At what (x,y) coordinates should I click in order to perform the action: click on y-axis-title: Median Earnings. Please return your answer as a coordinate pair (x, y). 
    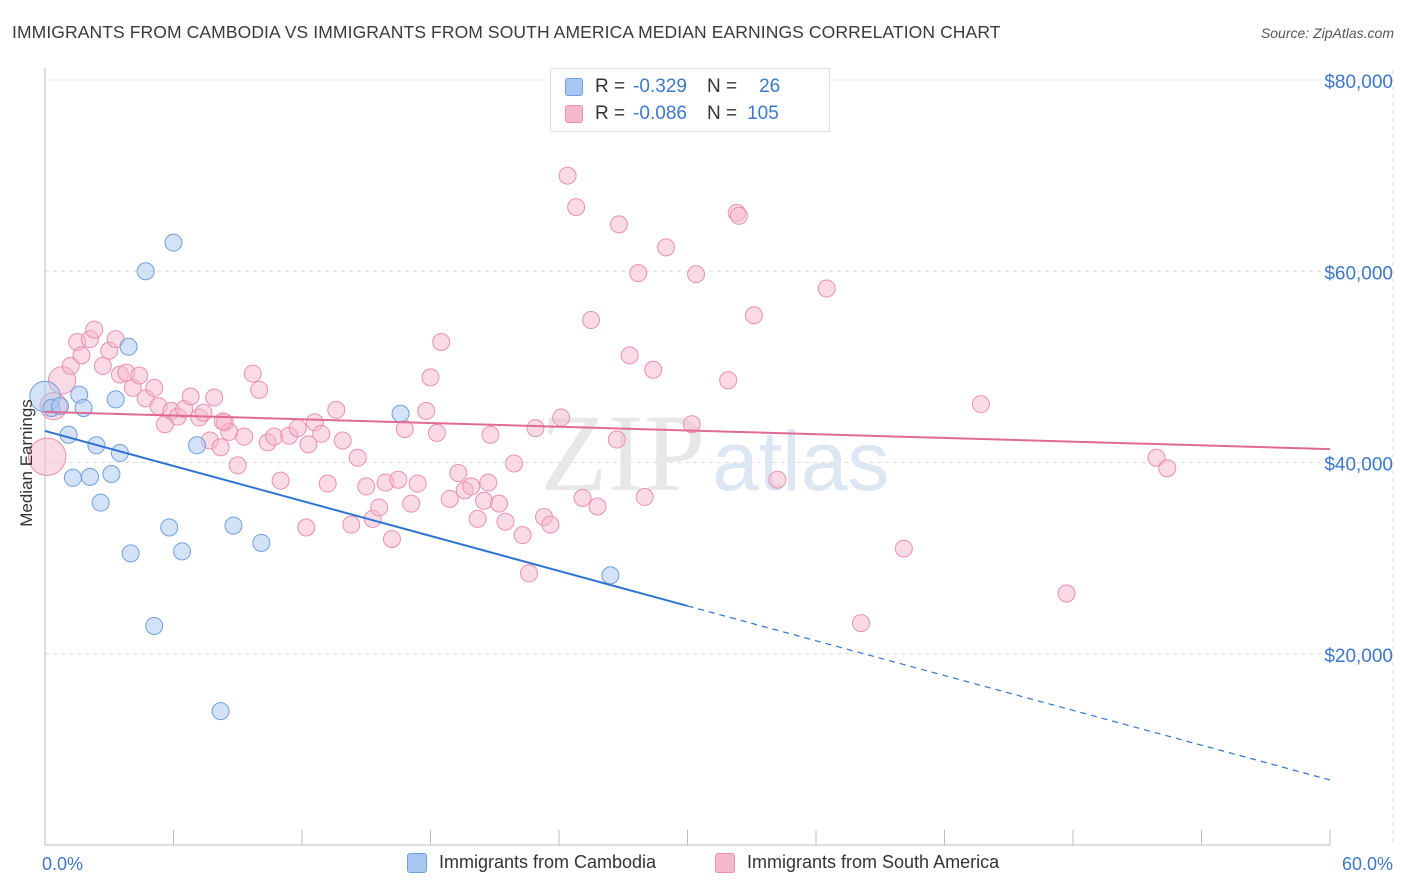
    Looking at the image, I should click on (26, 463).